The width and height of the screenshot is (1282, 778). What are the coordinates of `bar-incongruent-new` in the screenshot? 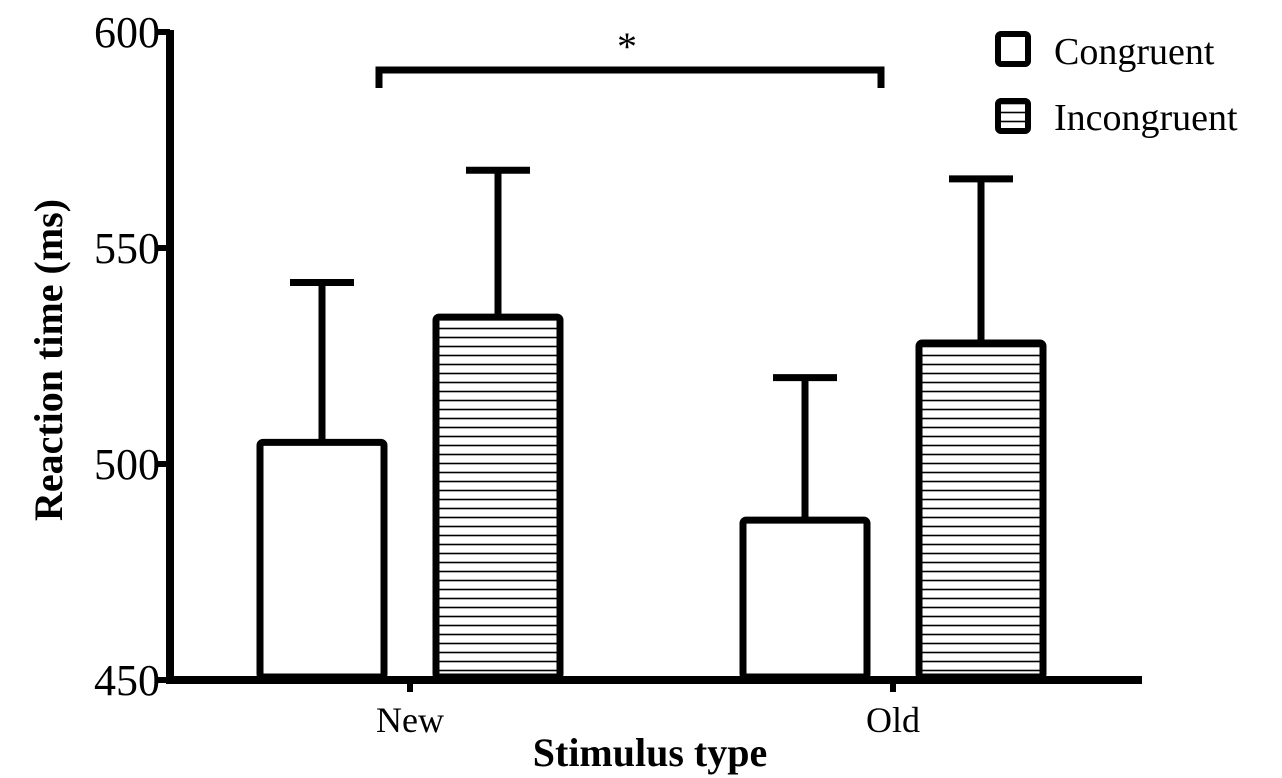 It's located at (498, 497).